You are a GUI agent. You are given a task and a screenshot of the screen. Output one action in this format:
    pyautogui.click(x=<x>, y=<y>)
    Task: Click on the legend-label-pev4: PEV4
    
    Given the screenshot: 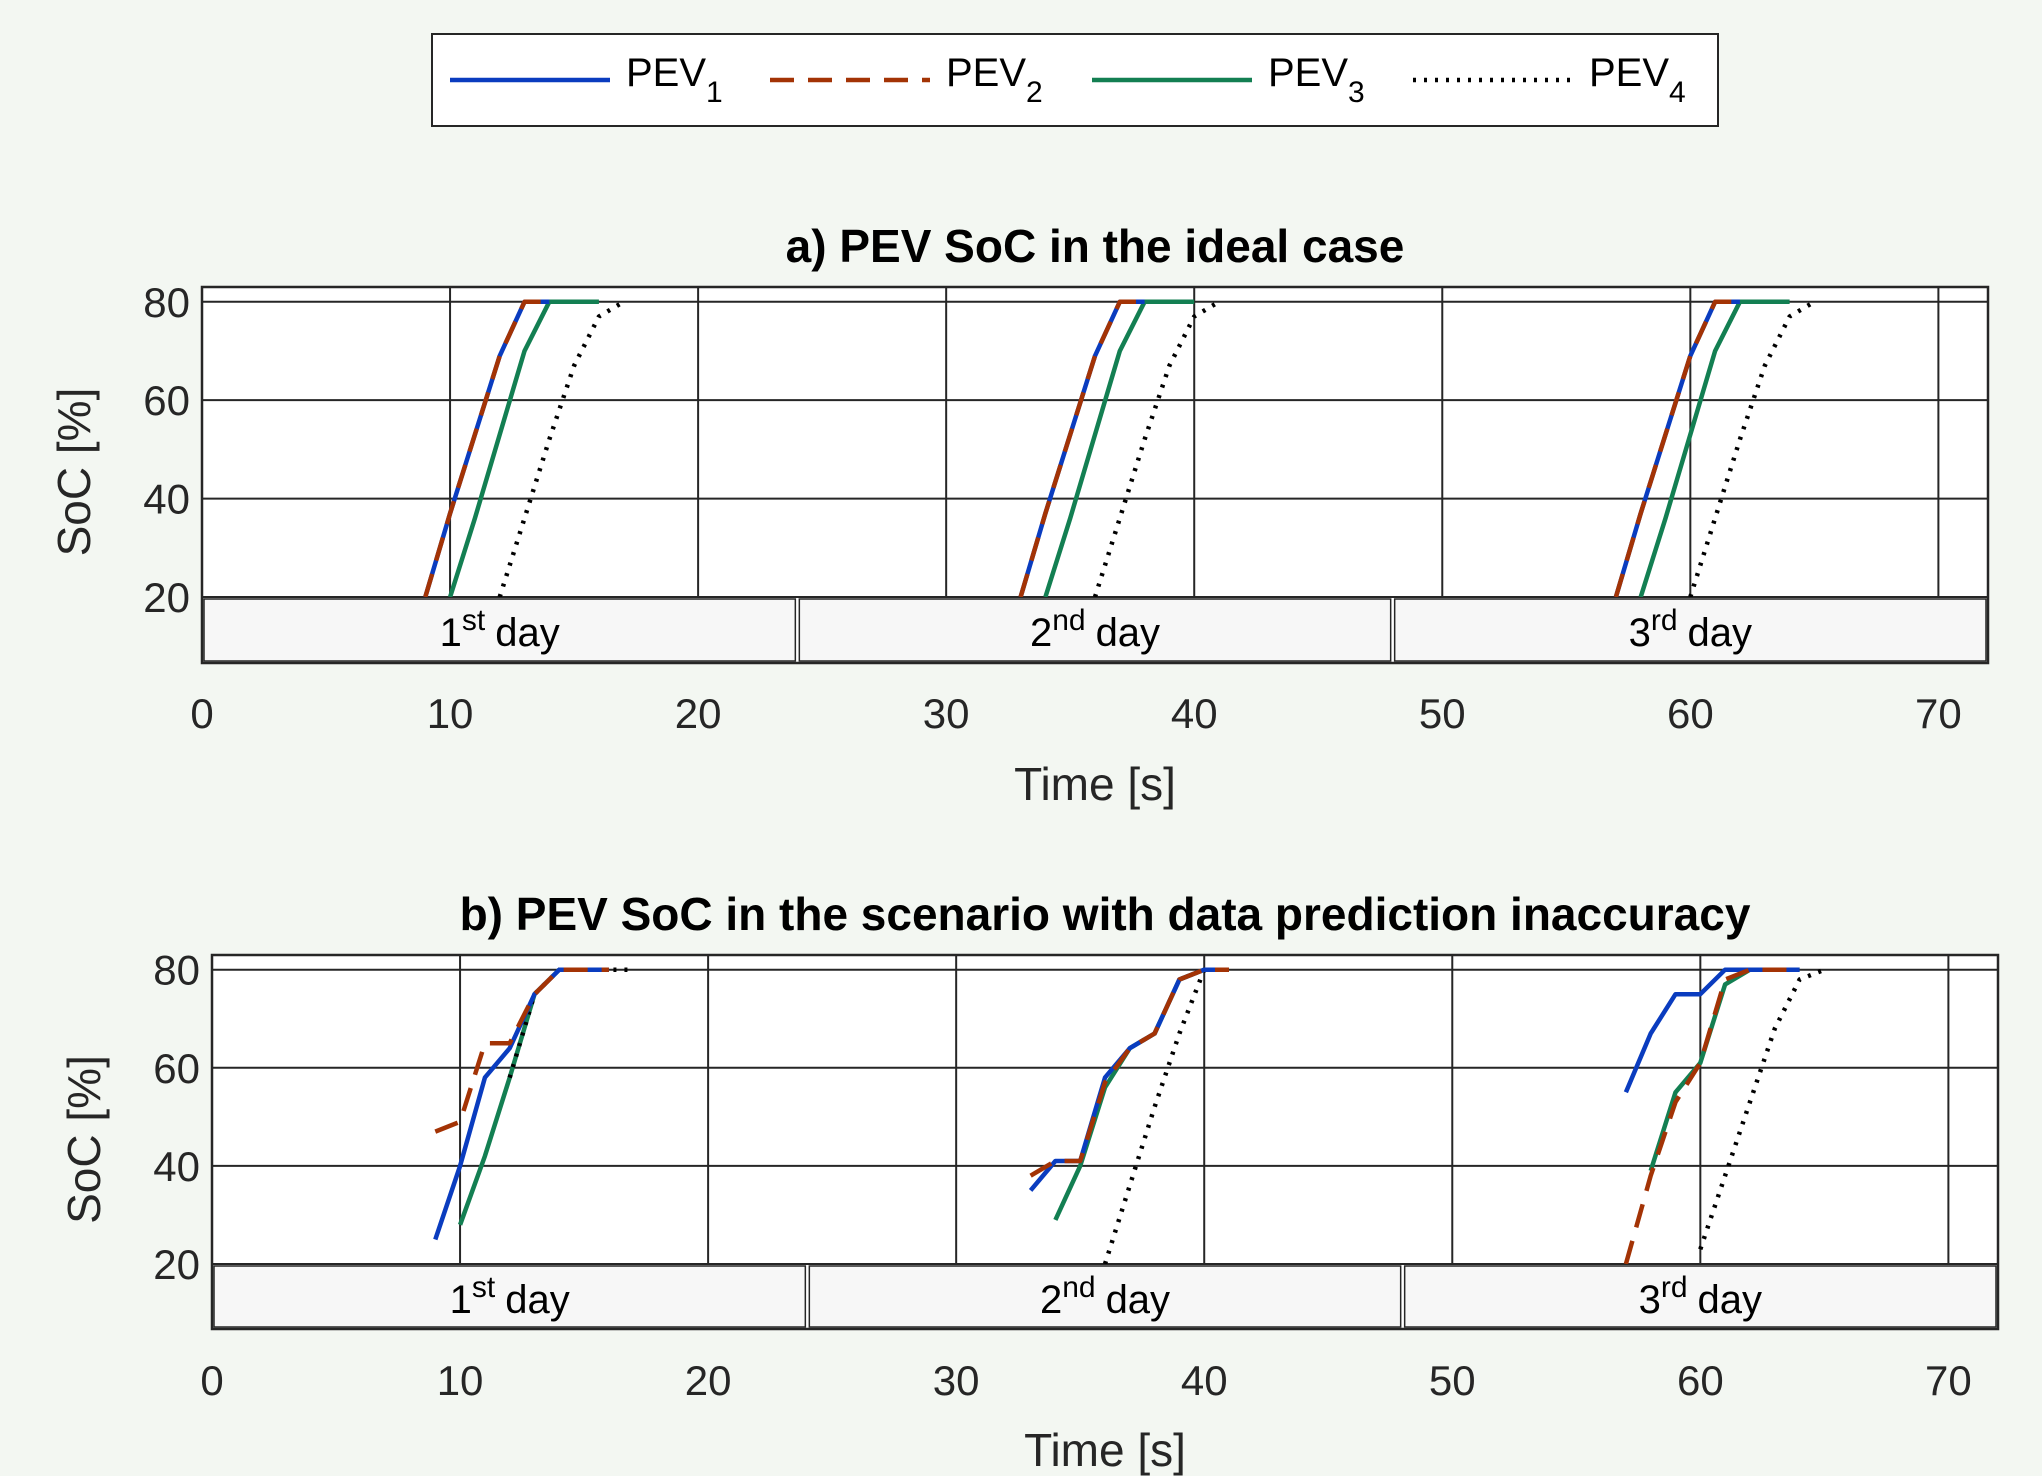 What is the action you would take?
    pyautogui.click(x=1637, y=80)
    